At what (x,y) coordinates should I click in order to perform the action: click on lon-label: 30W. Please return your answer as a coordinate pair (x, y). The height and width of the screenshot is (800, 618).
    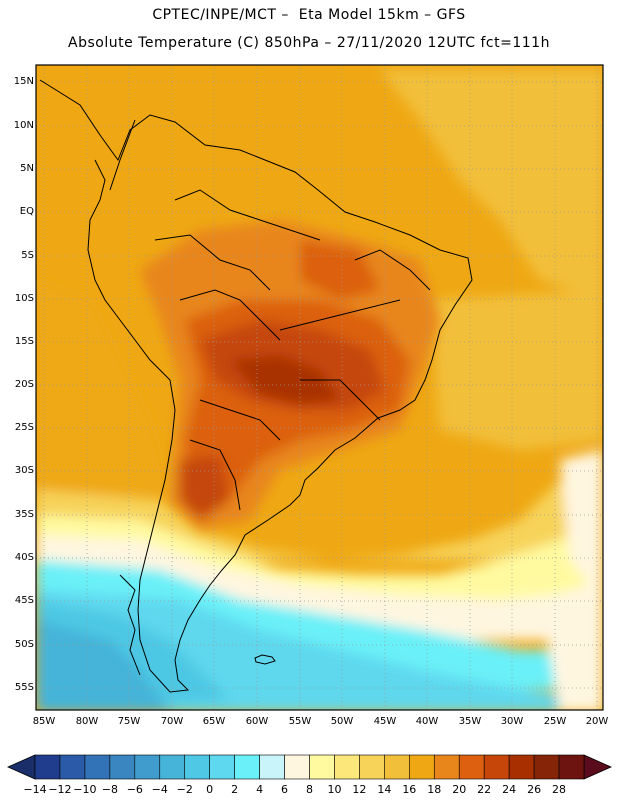
    Looking at the image, I should click on (512, 721).